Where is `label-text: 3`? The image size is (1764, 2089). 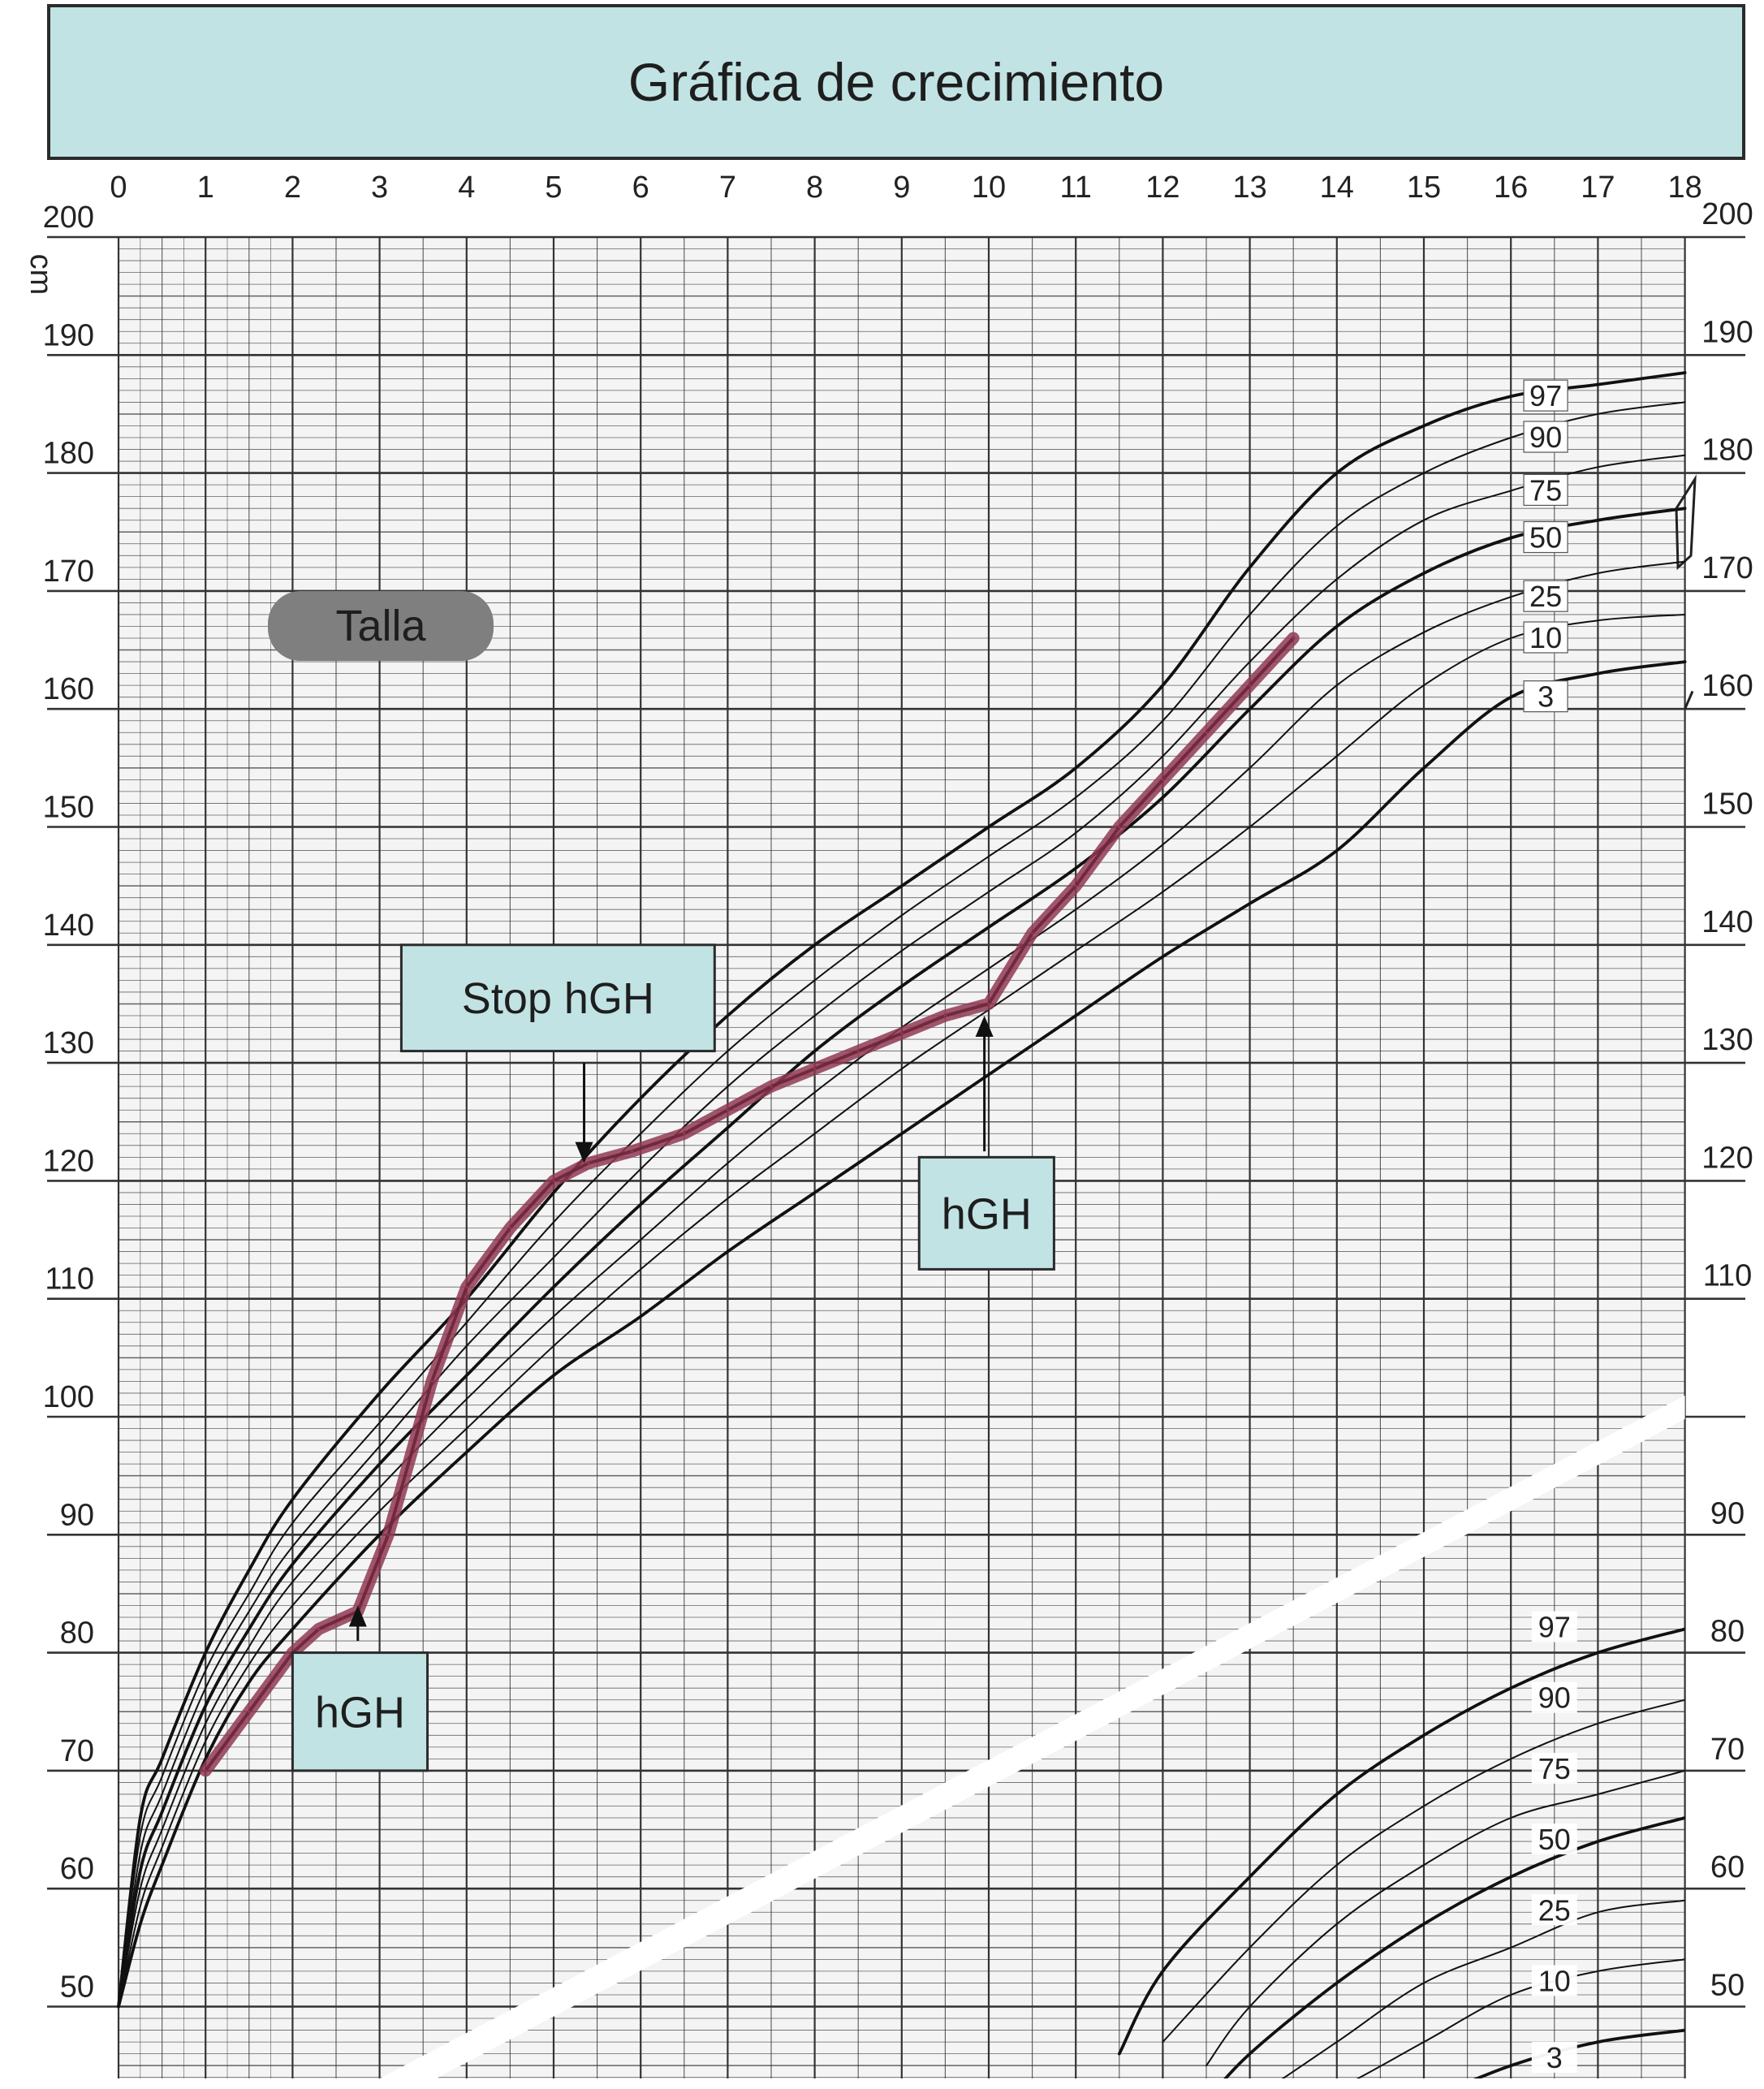
label-text: 3 is located at coordinates (1546, 697).